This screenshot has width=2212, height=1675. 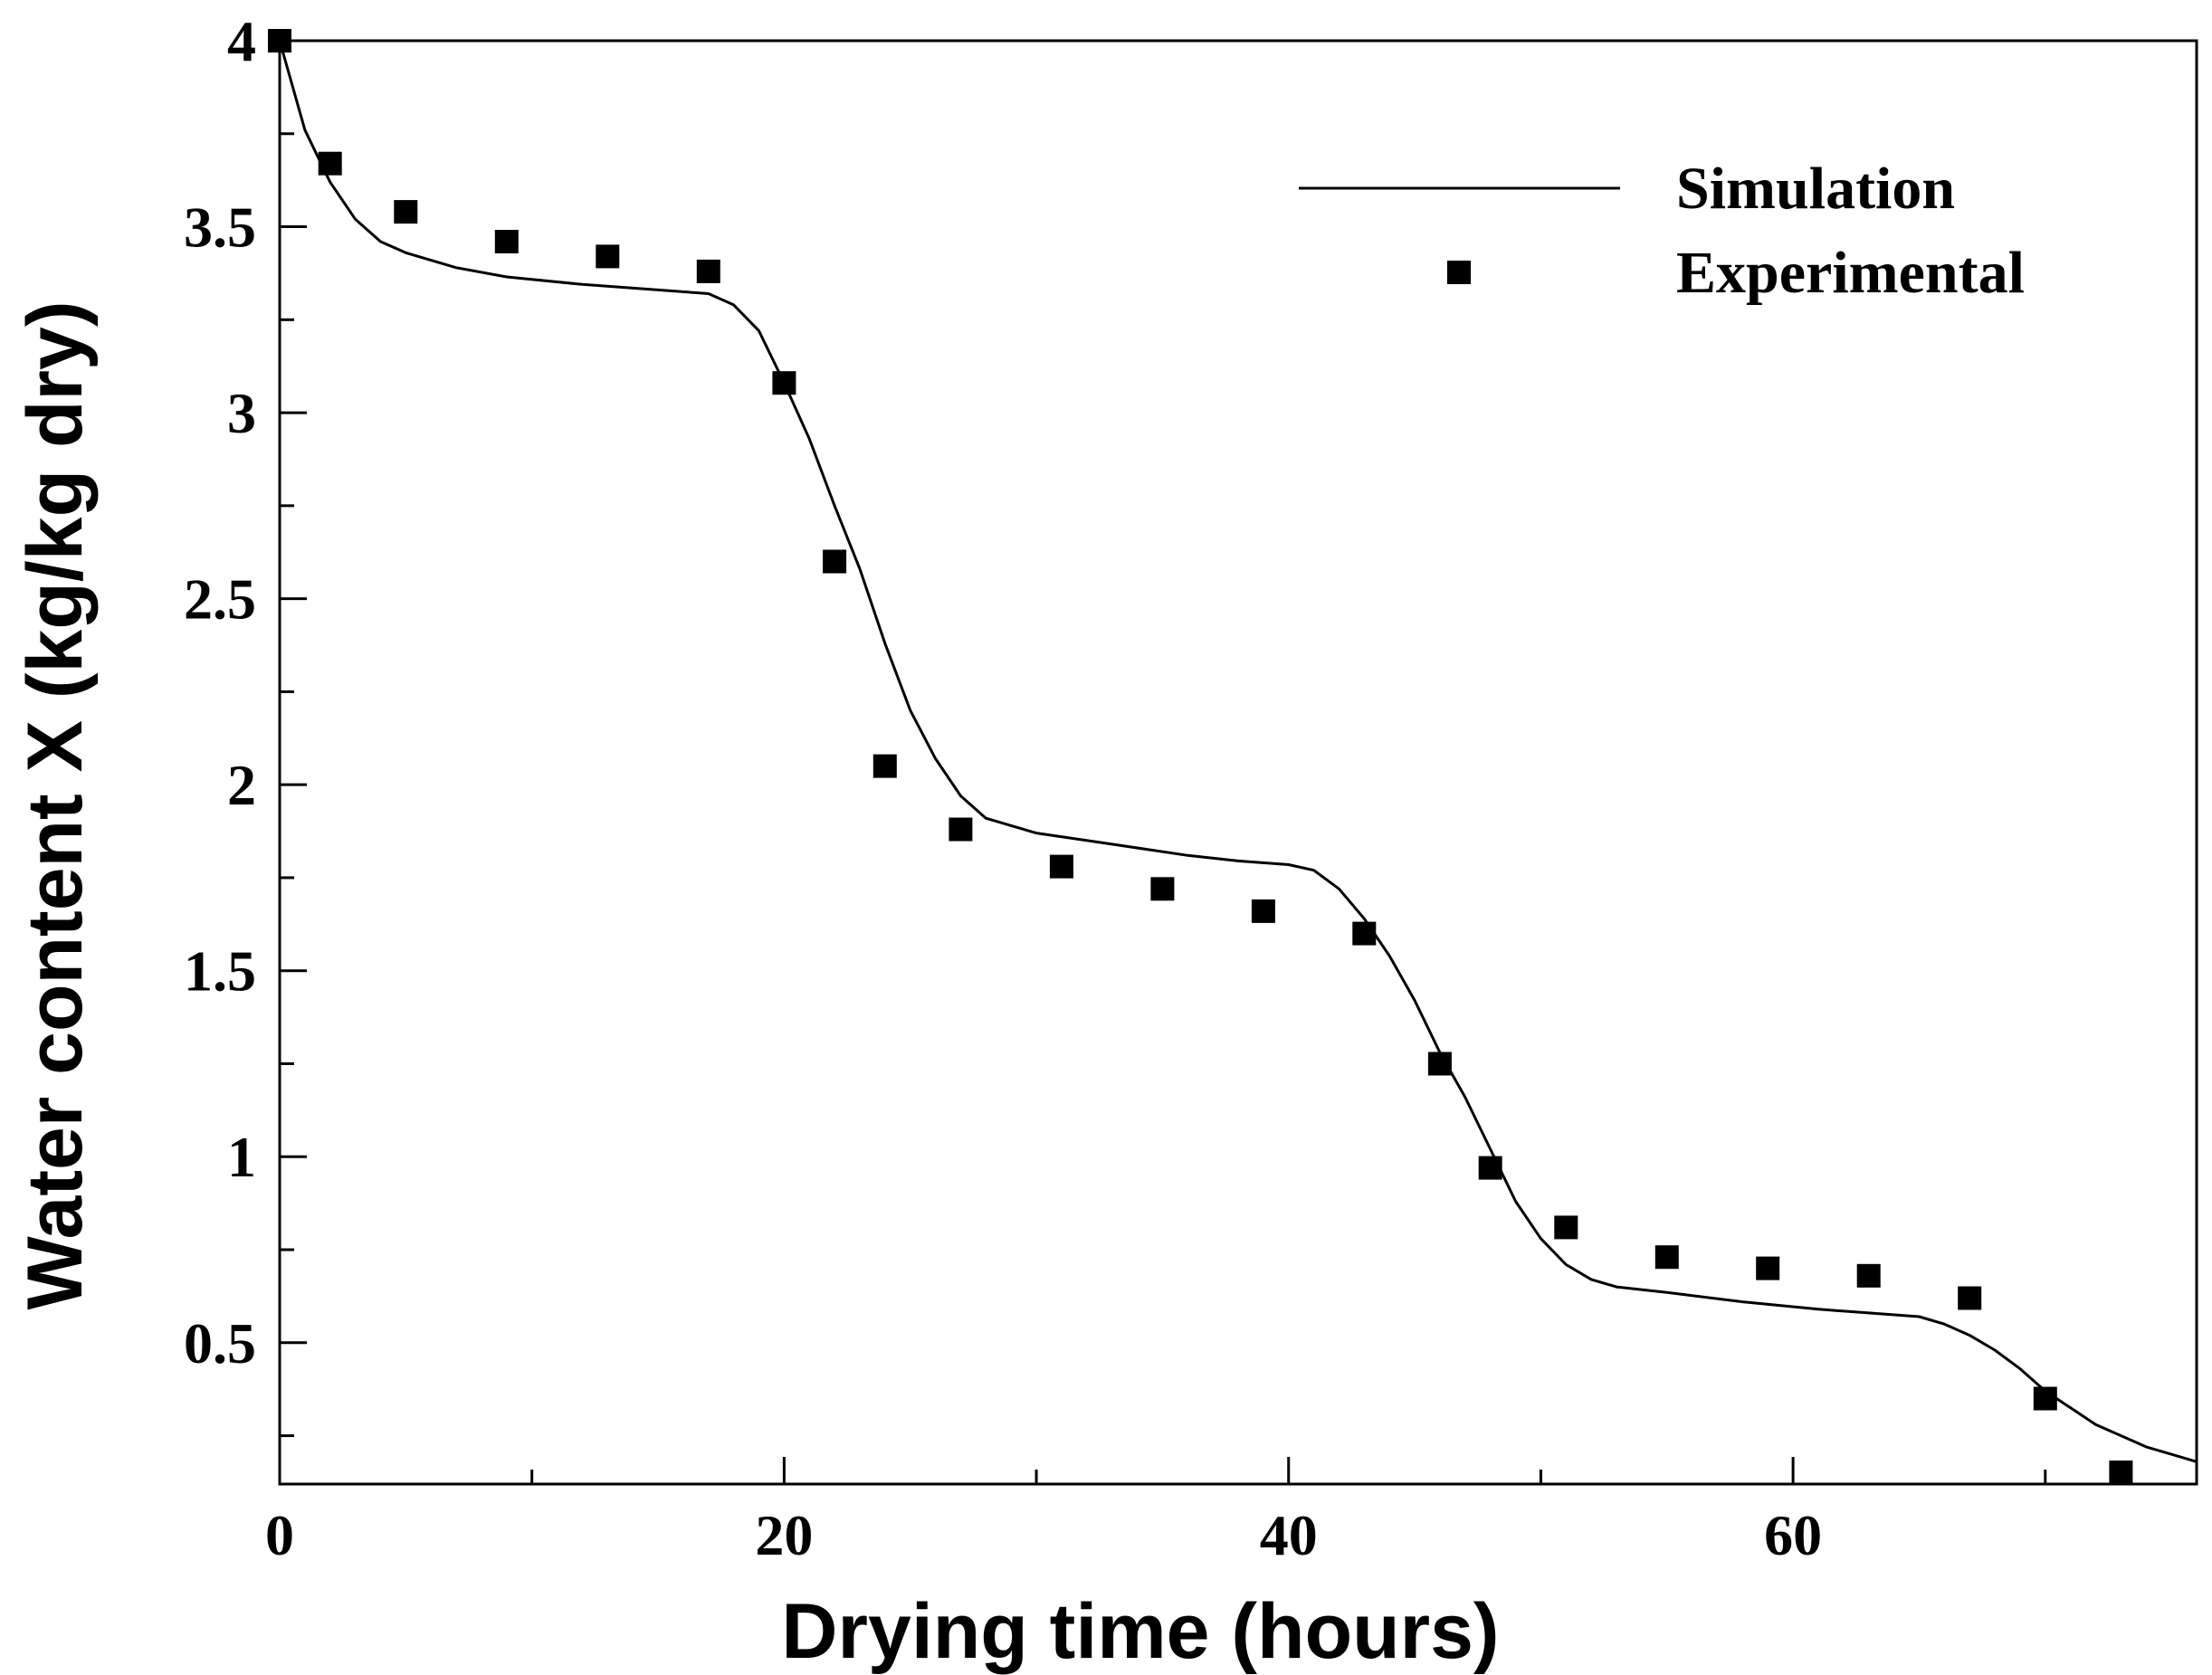 I want to click on legend-marker-experimental, so click(x=1459, y=272).